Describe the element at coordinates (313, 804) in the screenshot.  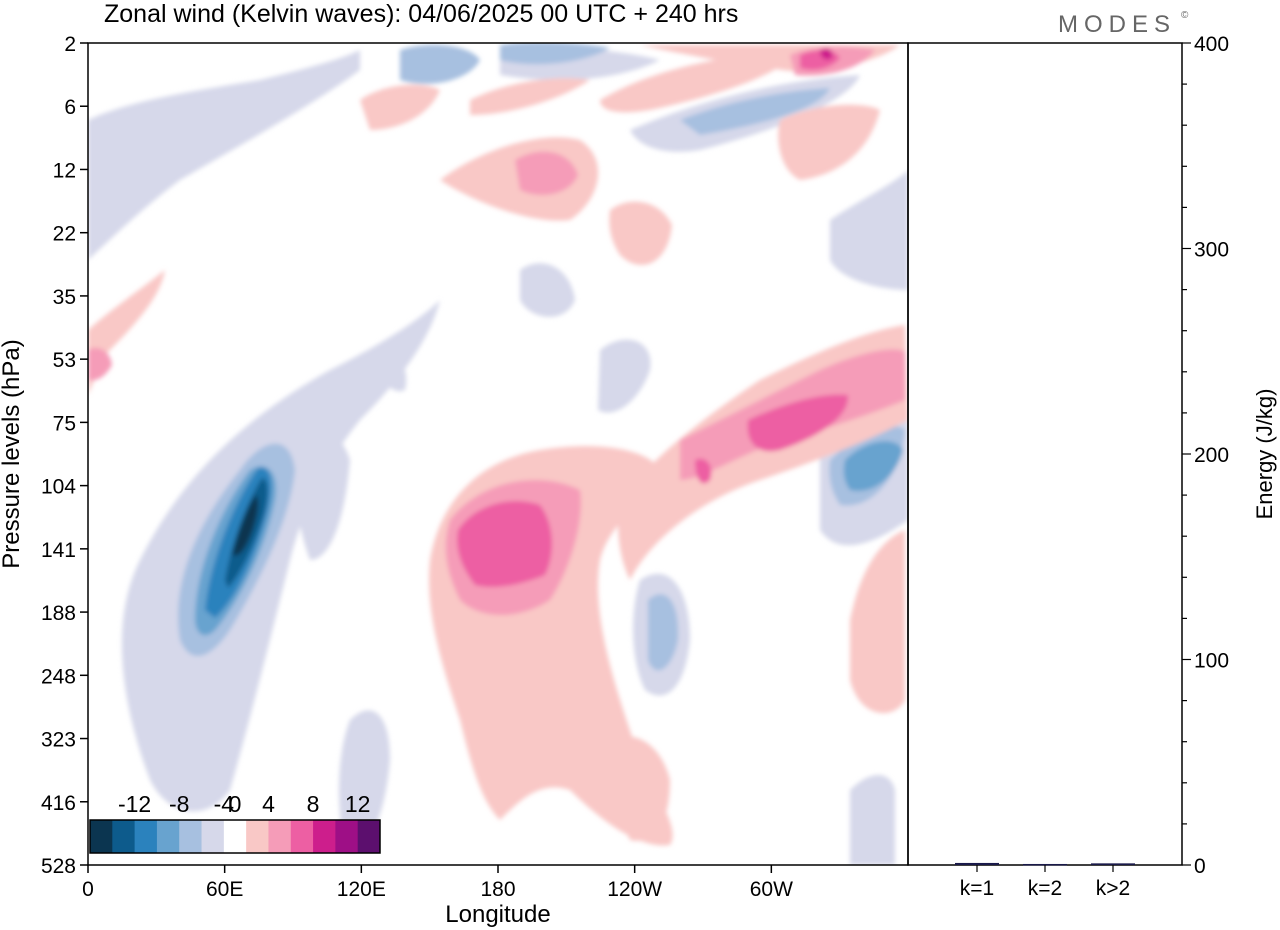
I see `colorbar-label: 8` at that location.